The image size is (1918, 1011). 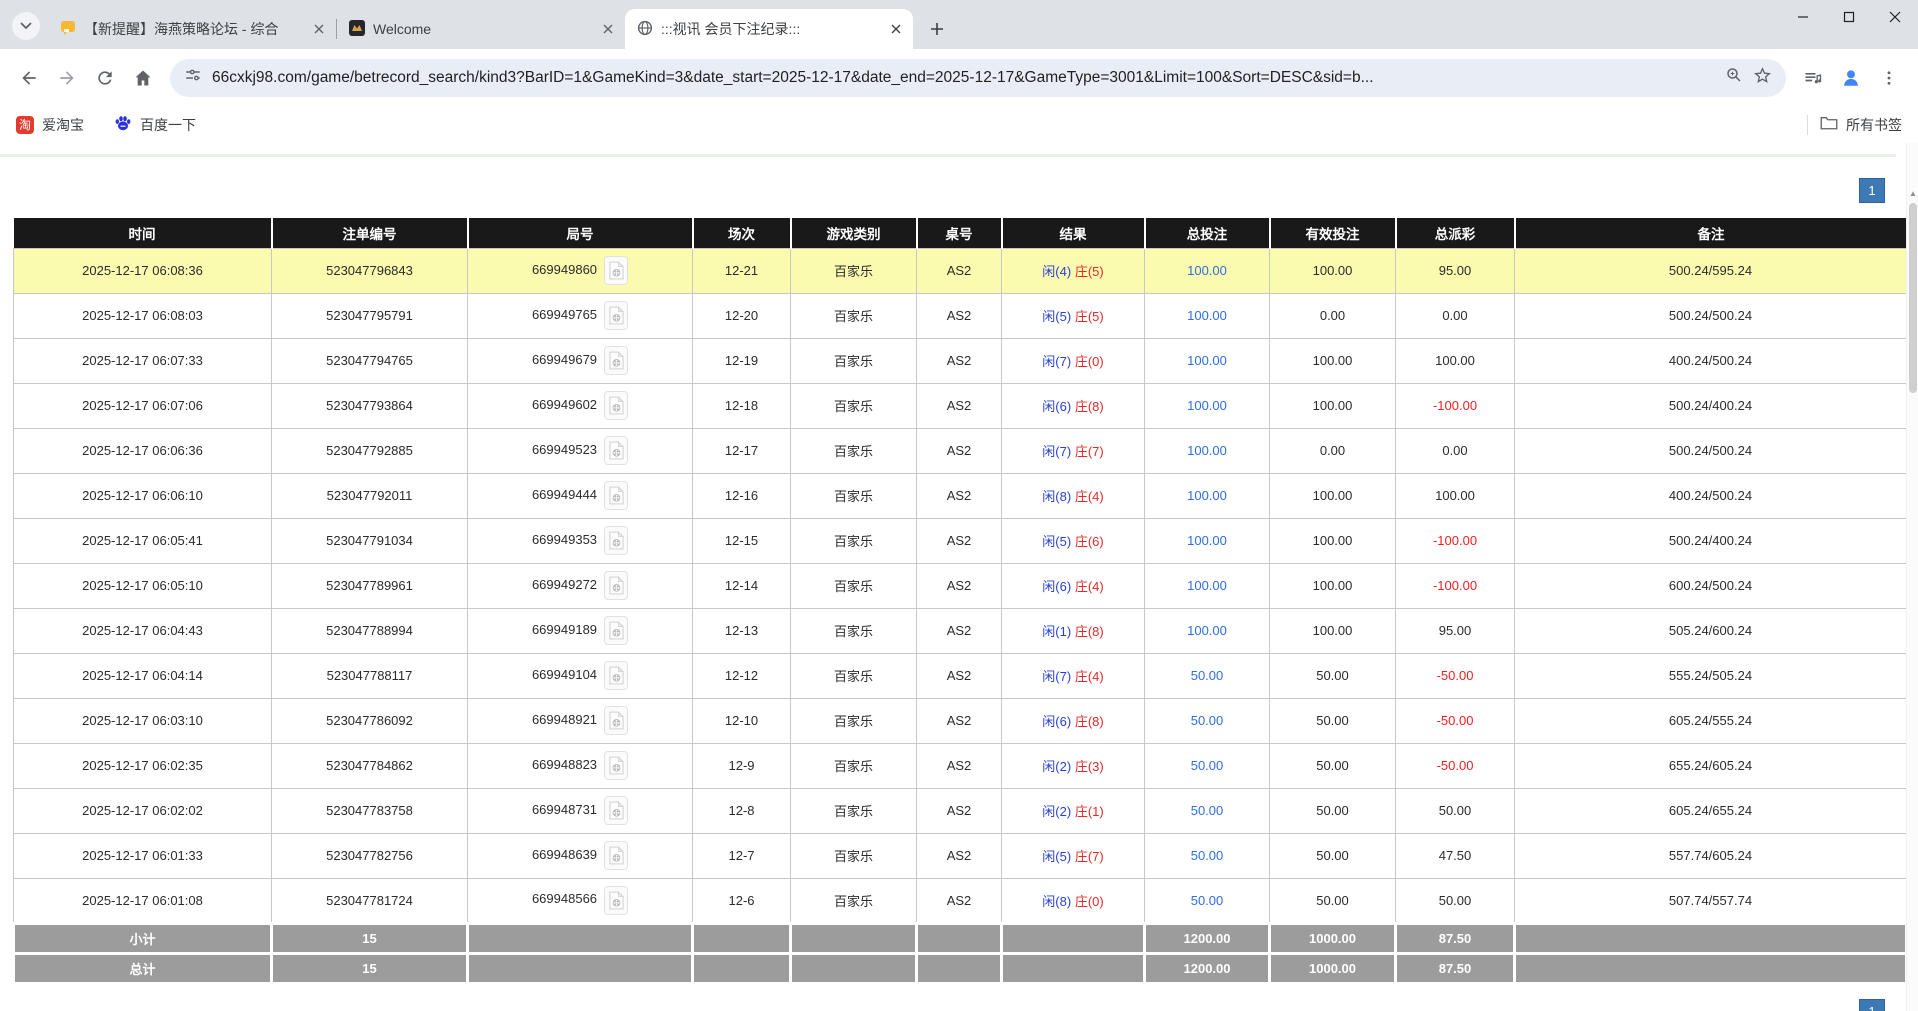 I want to click on scroll-up-icon: ▲, so click(x=1913, y=193).